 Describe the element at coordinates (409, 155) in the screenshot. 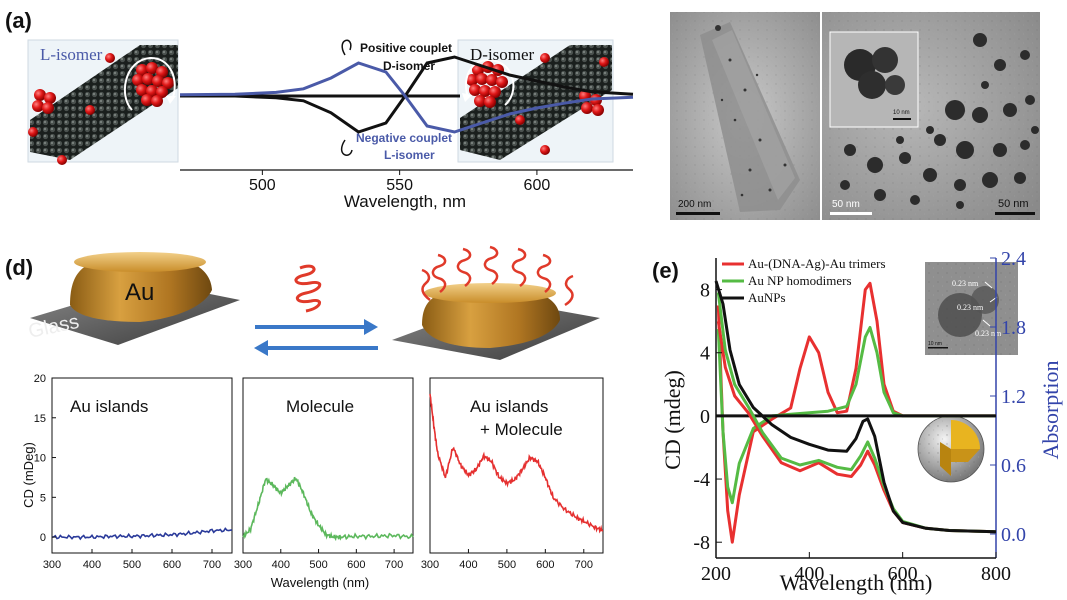

I see `negative-couplet-sub: L-isomer` at that location.